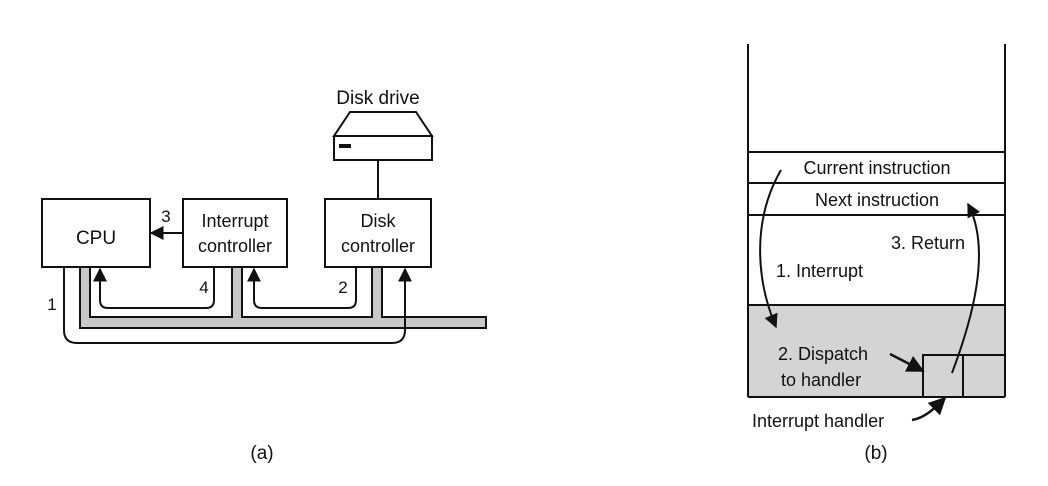 This screenshot has height=486, width=1048. What do you see at coordinates (96, 238) in the screenshot?
I see `cpu-label: CPU` at bounding box center [96, 238].